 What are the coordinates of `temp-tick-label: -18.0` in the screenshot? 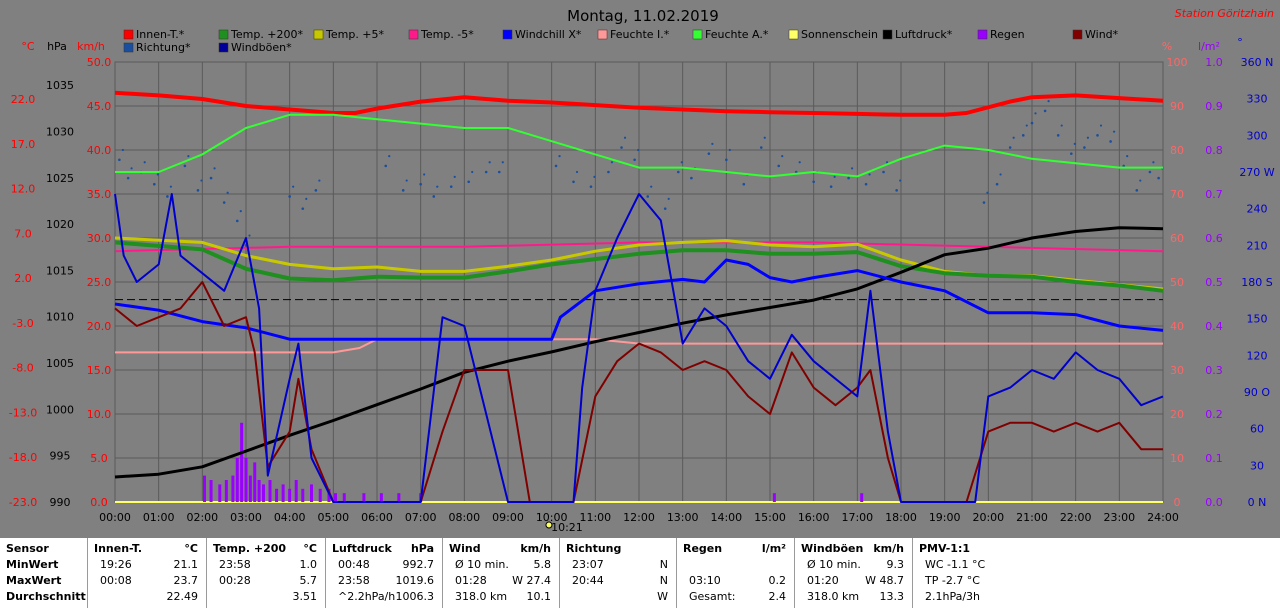 It's located at (23, 457).